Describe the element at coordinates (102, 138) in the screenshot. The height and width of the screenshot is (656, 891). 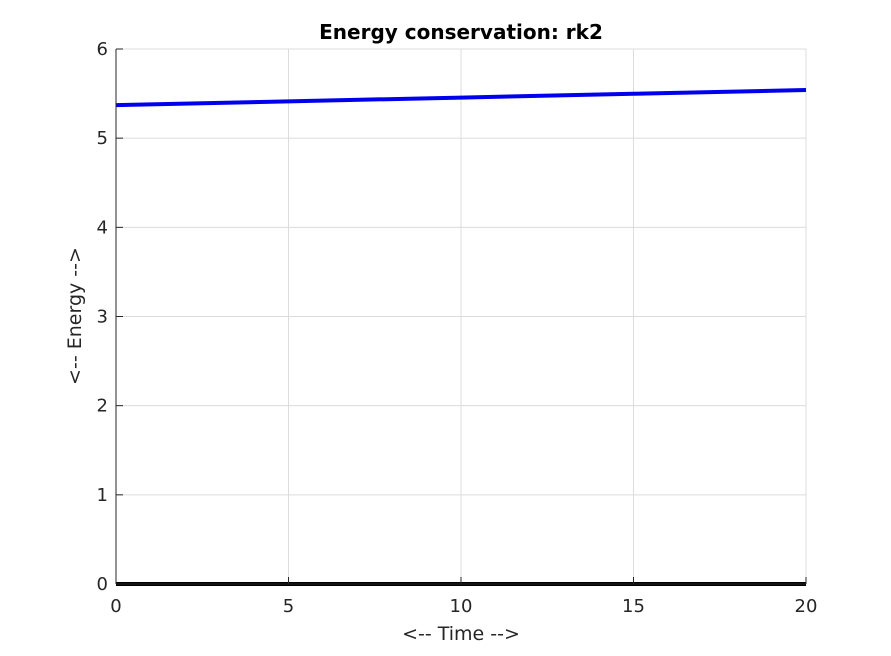
I see `y-tick-label-5: 5` at that location.